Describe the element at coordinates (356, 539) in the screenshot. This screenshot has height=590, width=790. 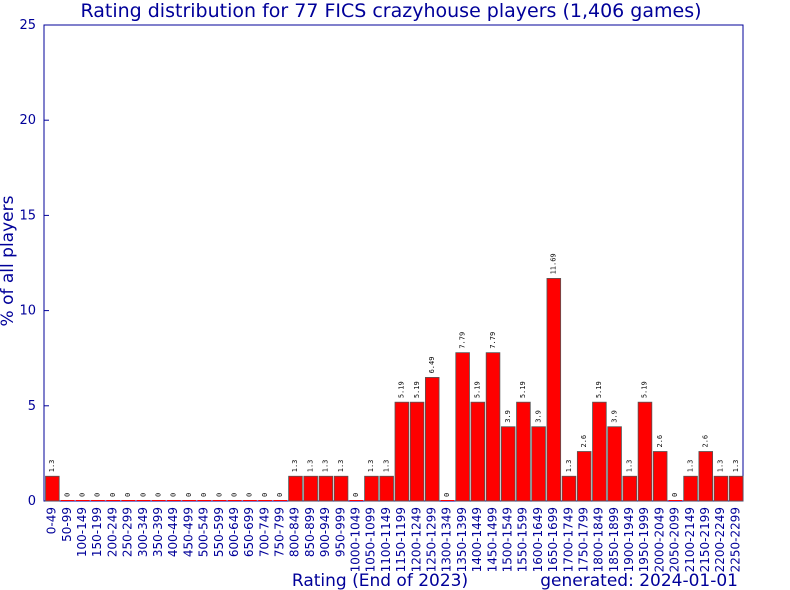
I see `x-tick-label: 1000-1049` at that location.